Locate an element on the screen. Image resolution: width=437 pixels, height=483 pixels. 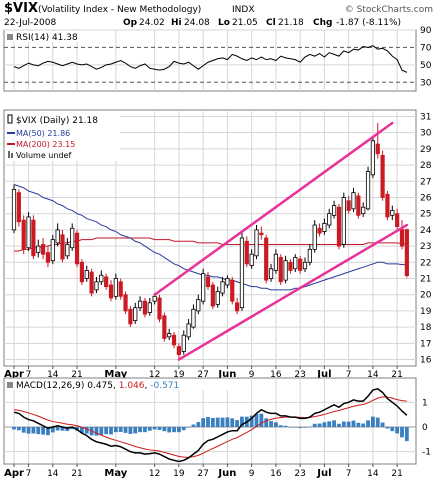
legend-item-ma50: MA(50) 21.86 is located at coordinates (38, 133).